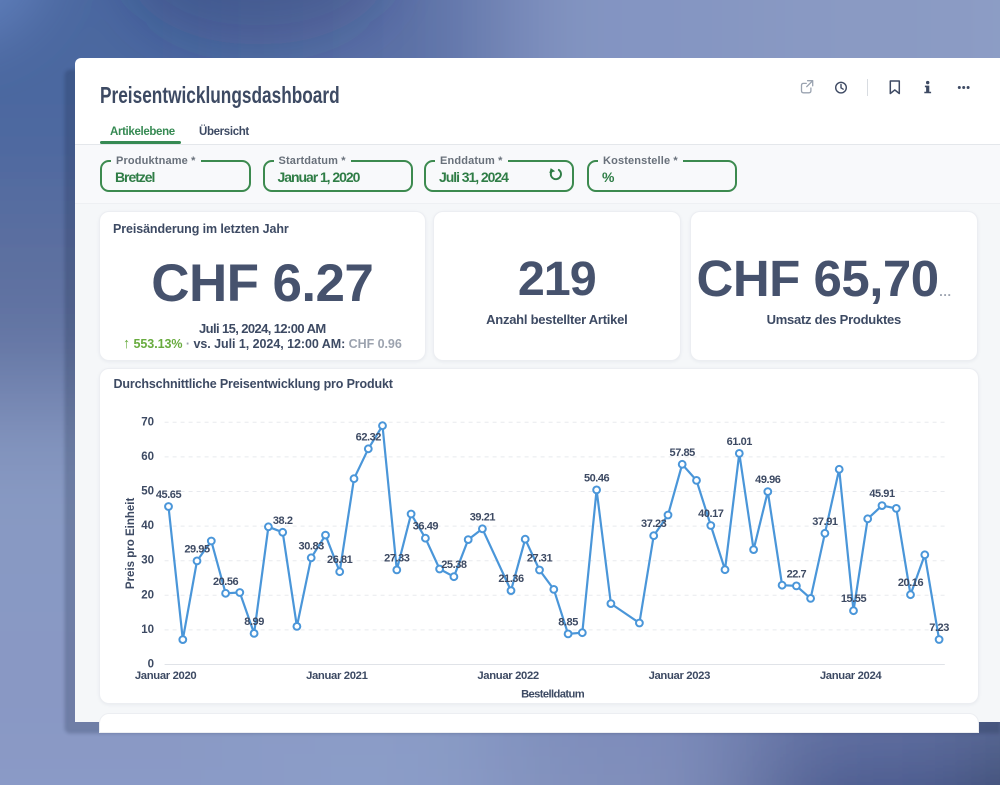  I want to click on svg-text: Januar 2021, so click(337, 676).